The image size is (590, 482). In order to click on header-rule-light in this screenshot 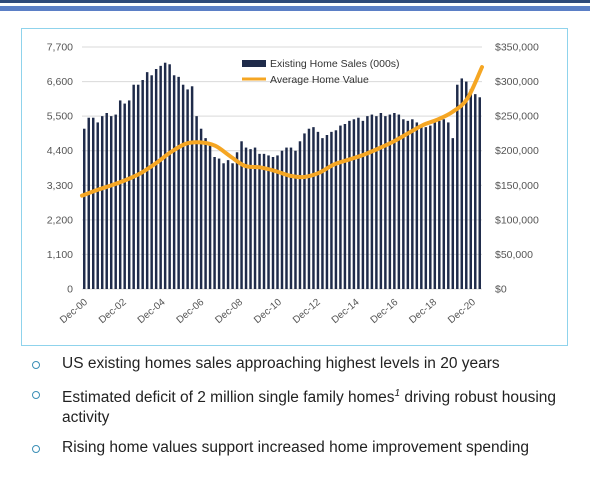, I will do `click(295, 8)`.